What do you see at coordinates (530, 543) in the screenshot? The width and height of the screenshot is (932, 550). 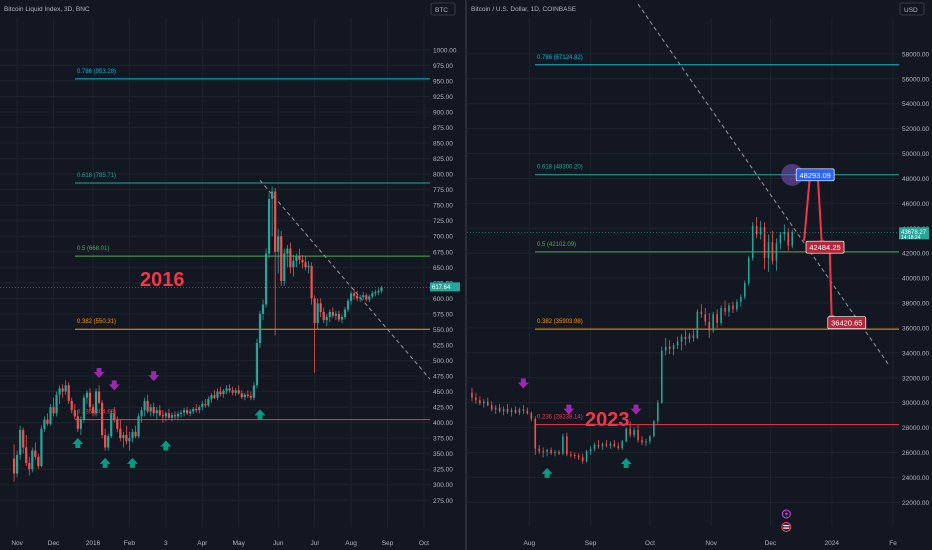 I see `x-tick-label: Aug` at bounding box center [530, 543].